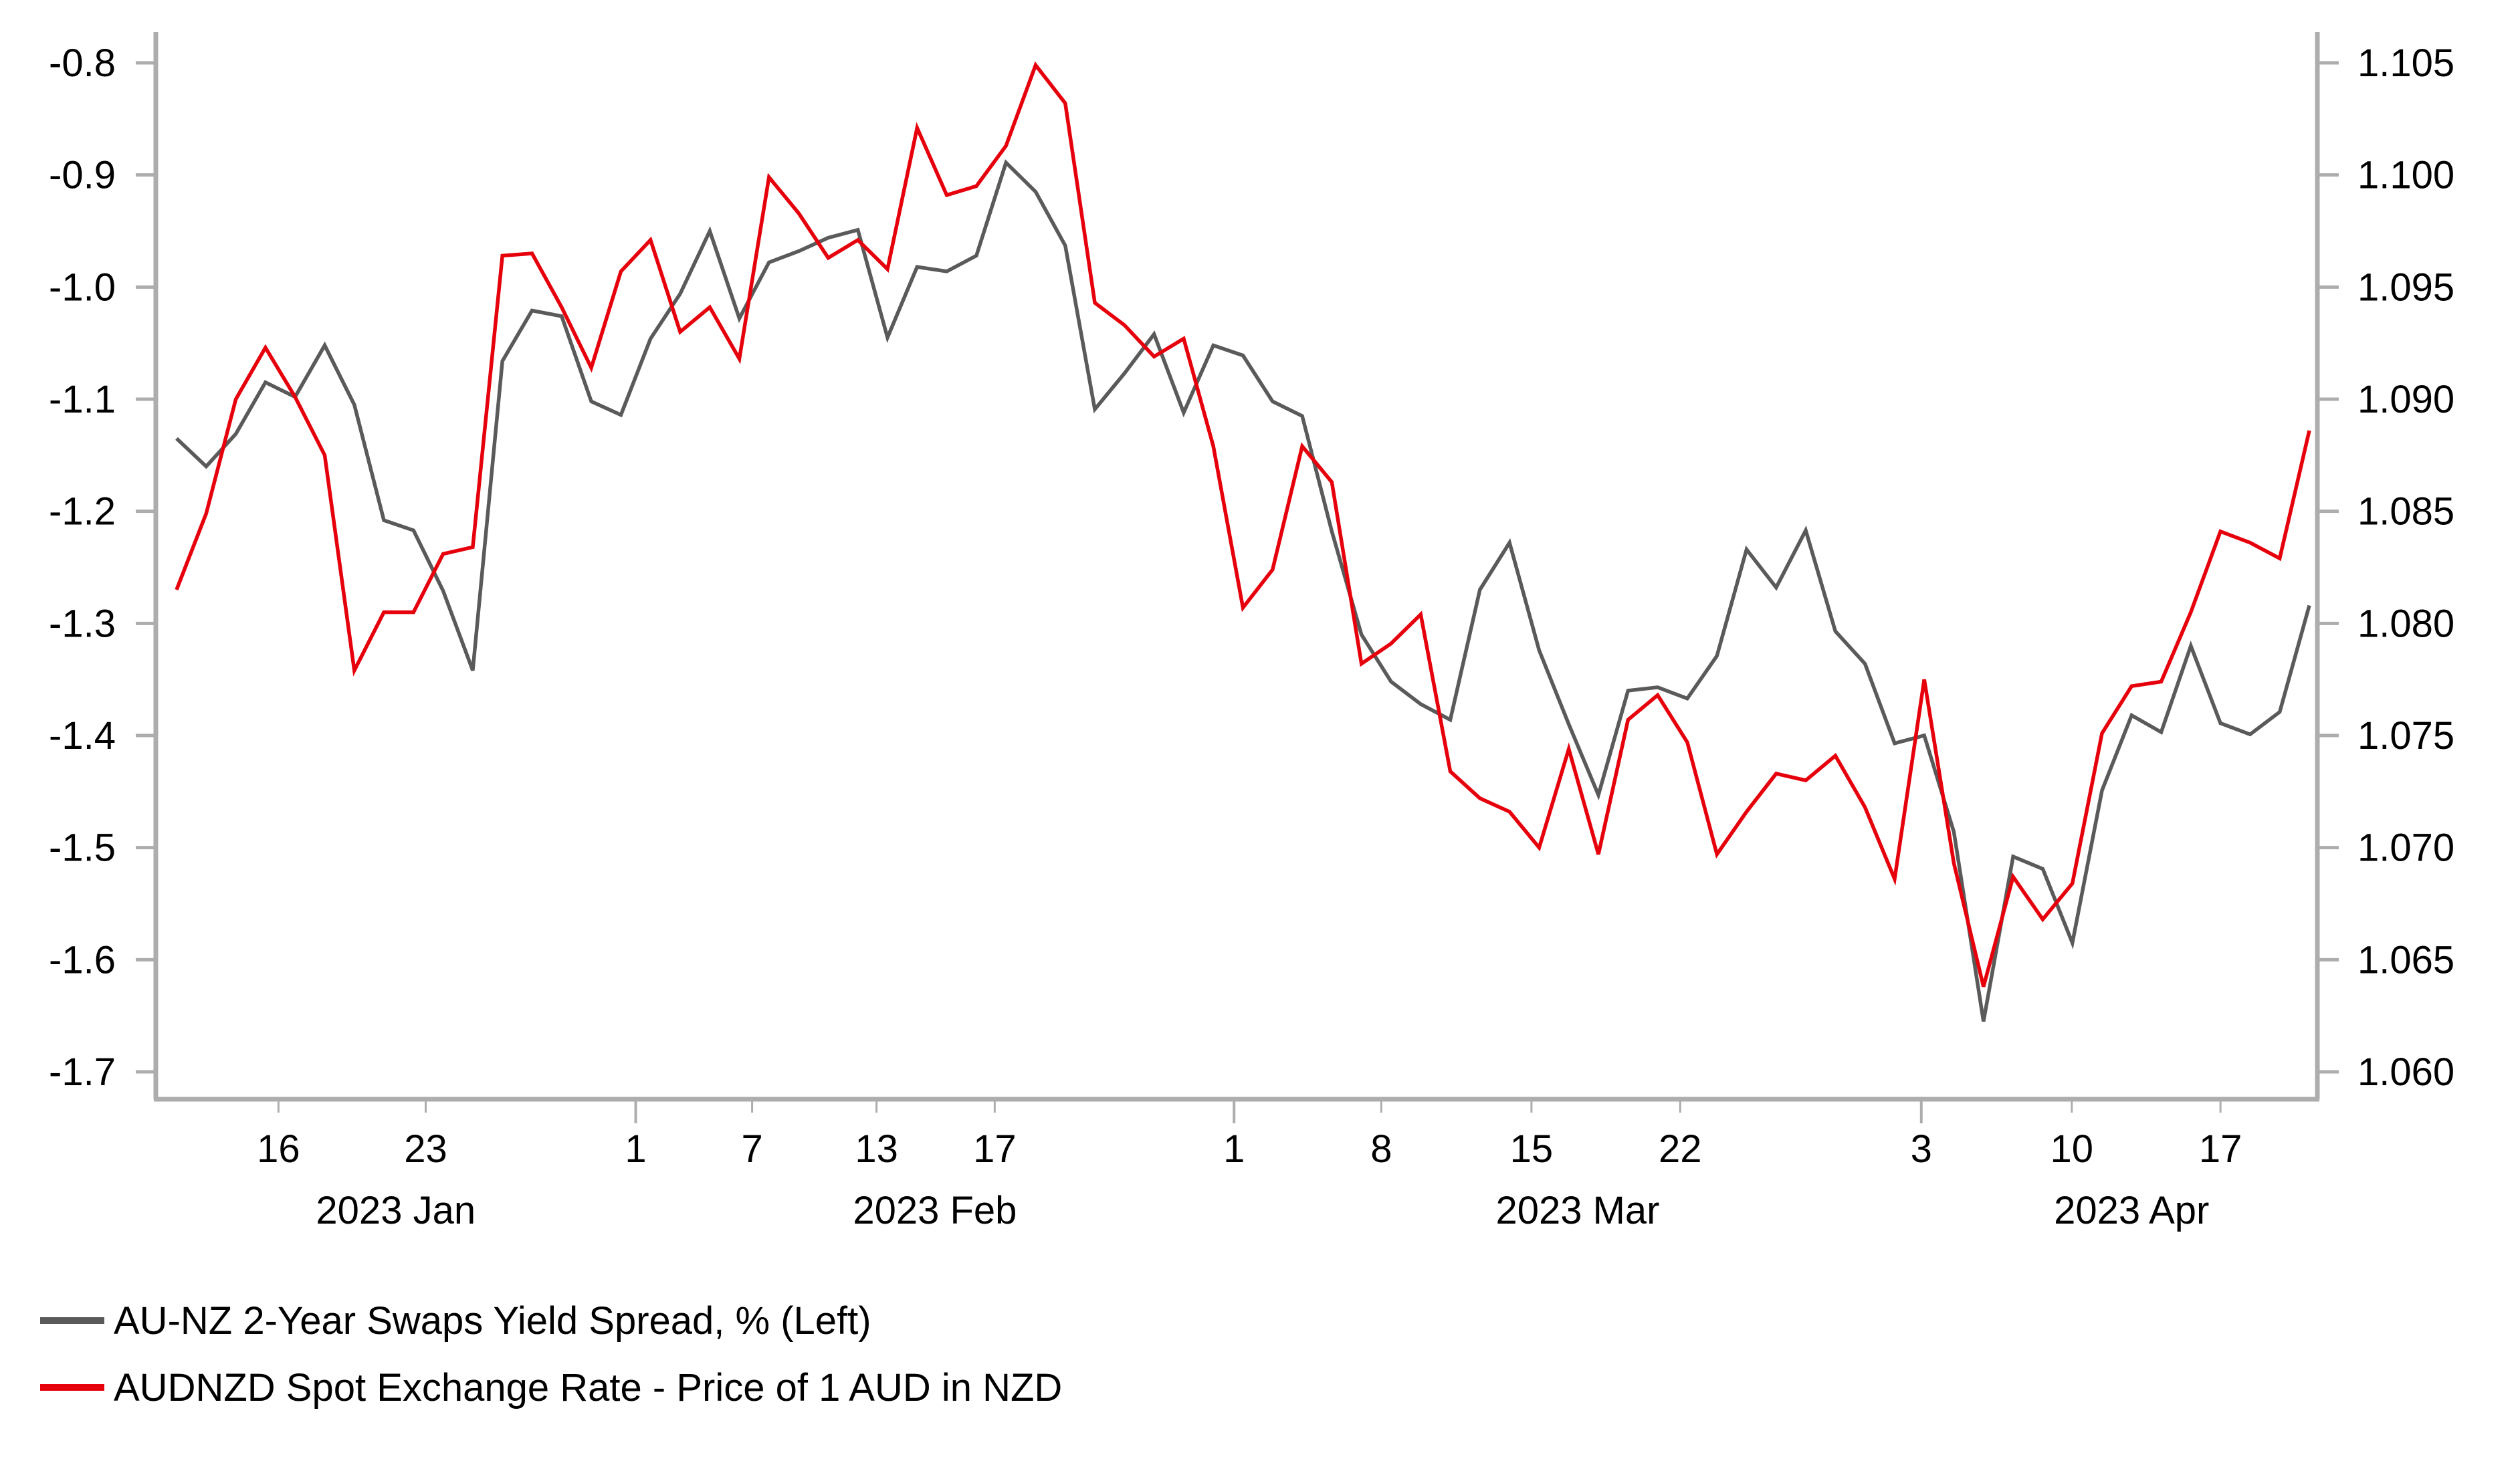  What do you see at coordinates (82, 848) in the screenshot?
I see `left-tick-label: -1.5` at bounding box center [82, 848].